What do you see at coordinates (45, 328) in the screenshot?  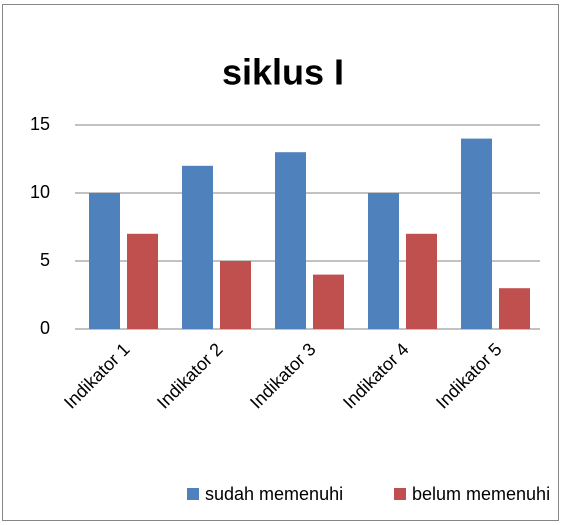 I see `y-tick-label: 0` at bounding box center [45, 328].